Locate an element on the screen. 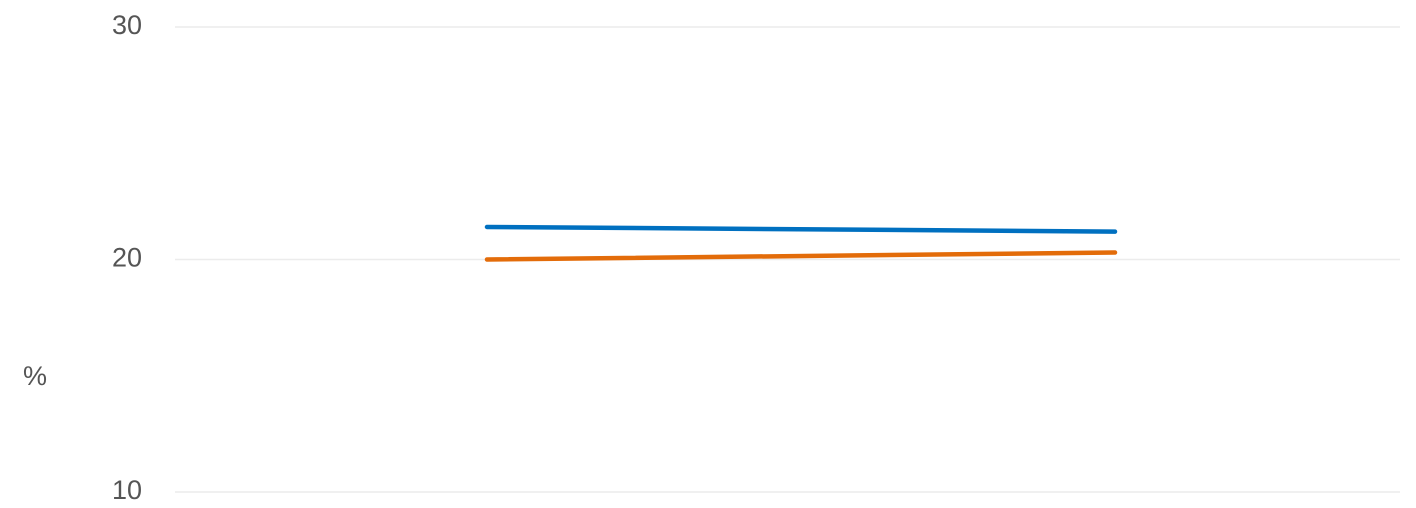 The image size is (1416, 508). y-tick-label: 20 is located at coordinates (127, 258).